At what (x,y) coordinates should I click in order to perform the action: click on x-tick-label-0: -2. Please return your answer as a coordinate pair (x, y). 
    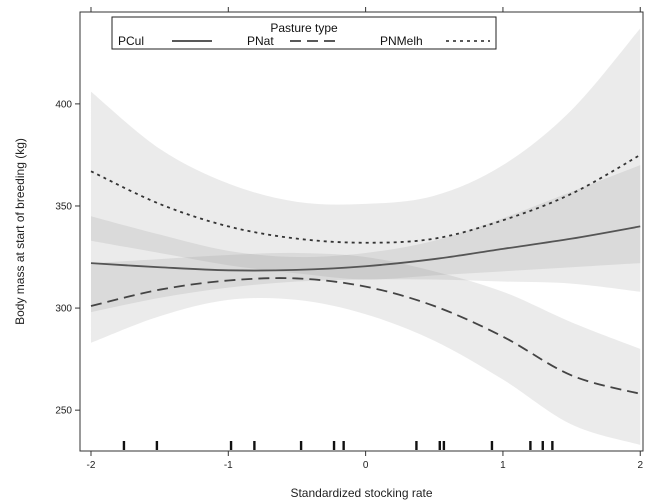
    Looking at the image, I should click on (91, 465).